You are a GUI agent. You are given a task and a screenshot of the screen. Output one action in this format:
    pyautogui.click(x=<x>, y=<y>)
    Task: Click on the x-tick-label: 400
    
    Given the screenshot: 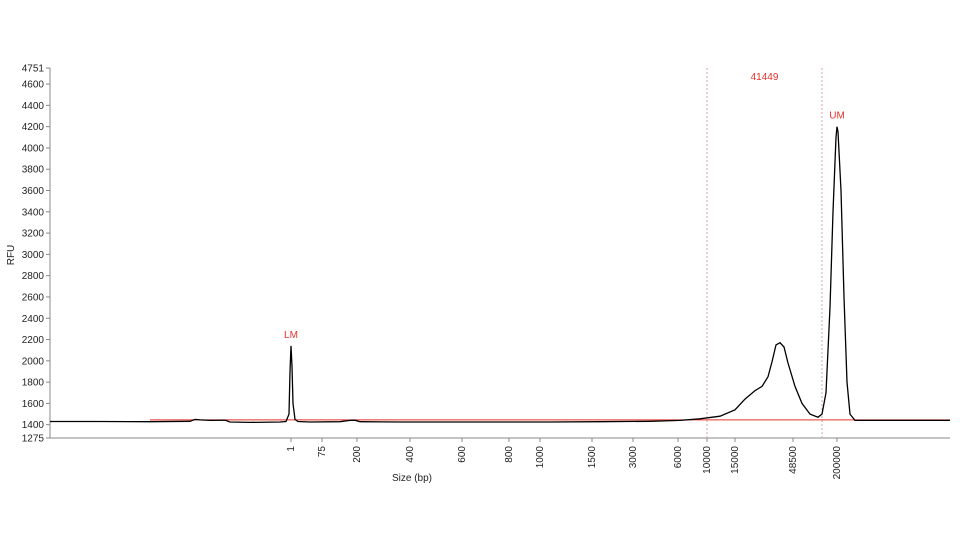 What is the action you would take?
    pyautogui.click(x=410, y=454)
    